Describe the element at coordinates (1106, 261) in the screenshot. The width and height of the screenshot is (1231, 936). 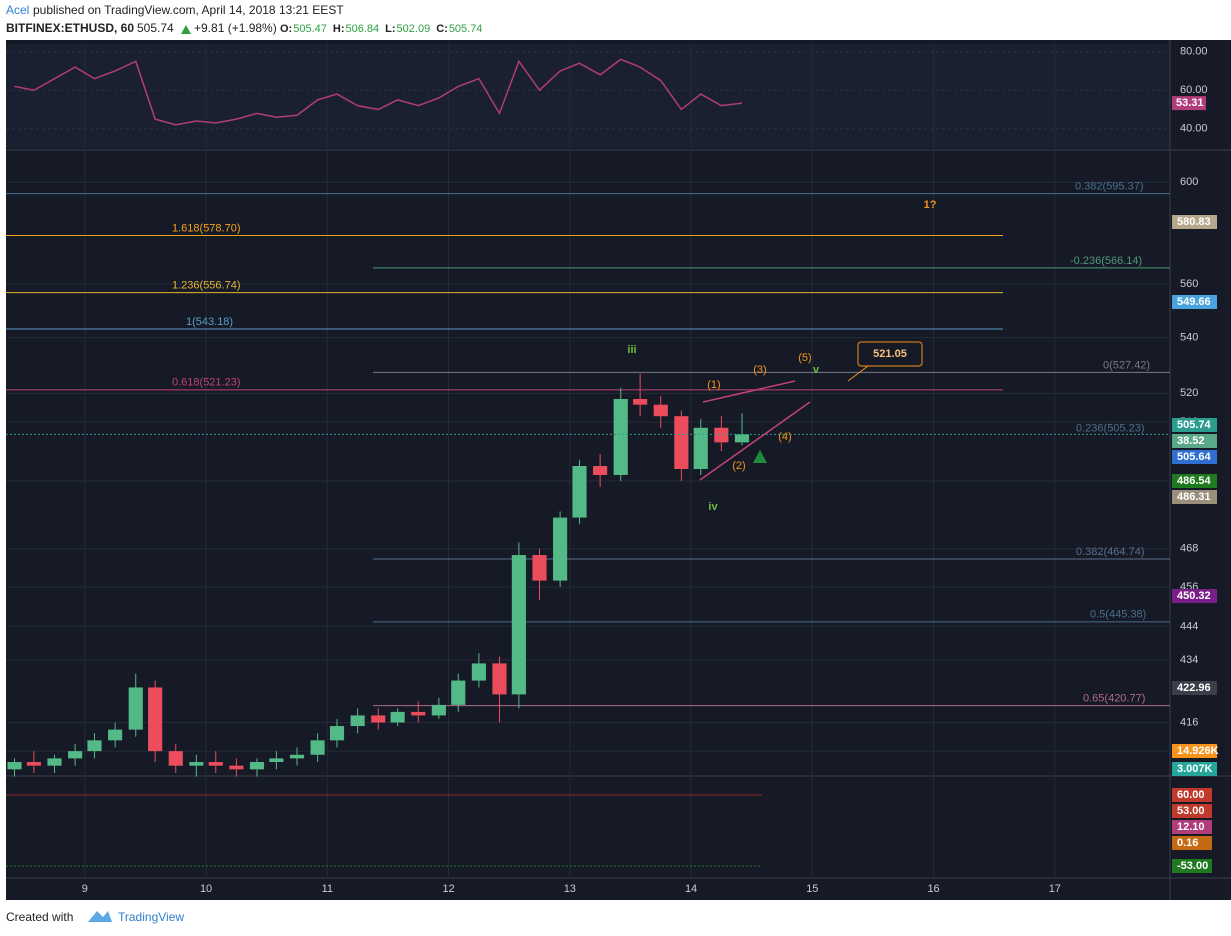
I see `fib-label: -0.236(566.14)` at that location.